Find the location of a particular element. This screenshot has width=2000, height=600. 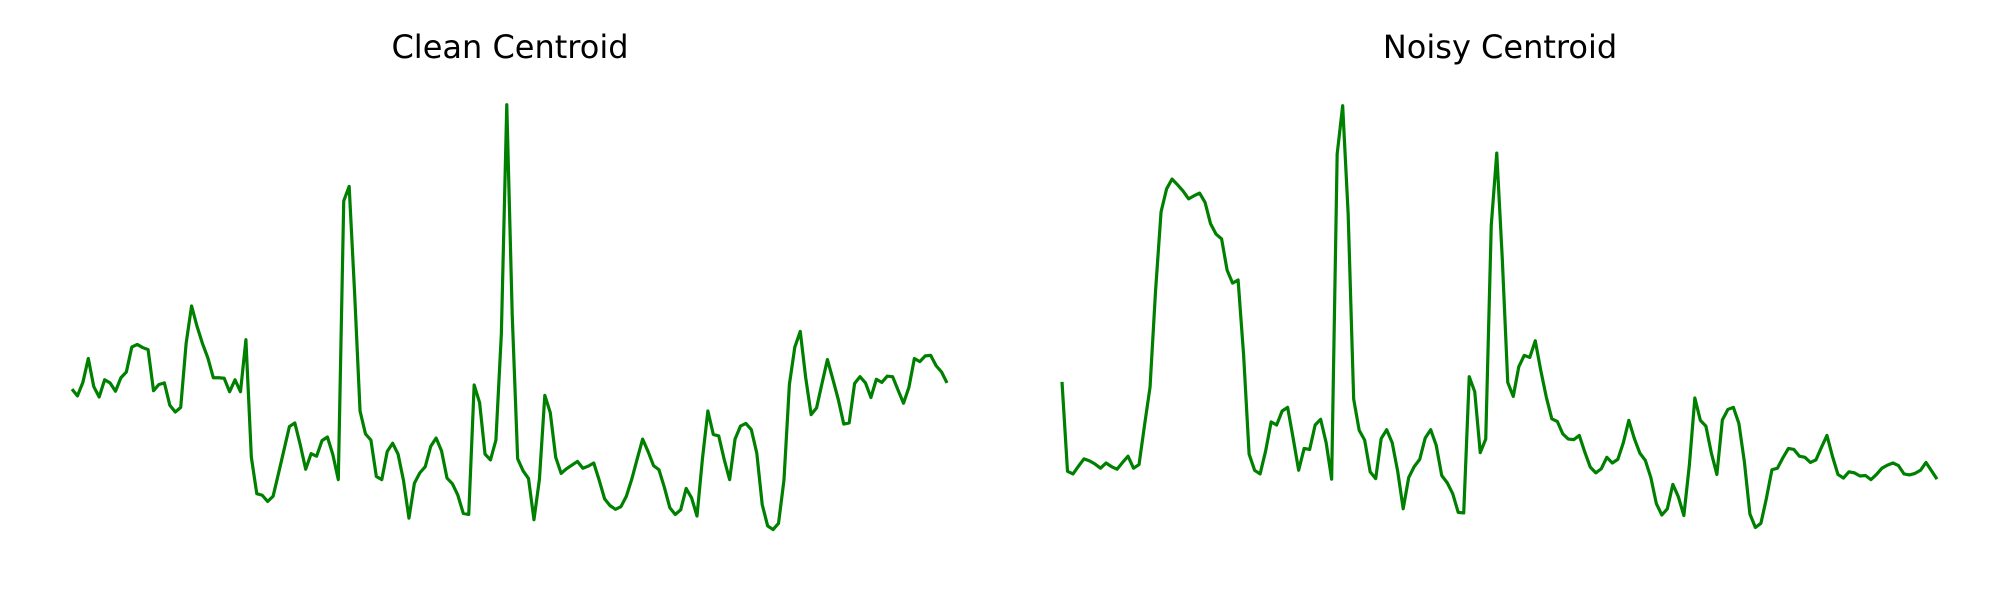

panel-title-noisy: Noisy Centroid is located at coordinates (1500, 47).